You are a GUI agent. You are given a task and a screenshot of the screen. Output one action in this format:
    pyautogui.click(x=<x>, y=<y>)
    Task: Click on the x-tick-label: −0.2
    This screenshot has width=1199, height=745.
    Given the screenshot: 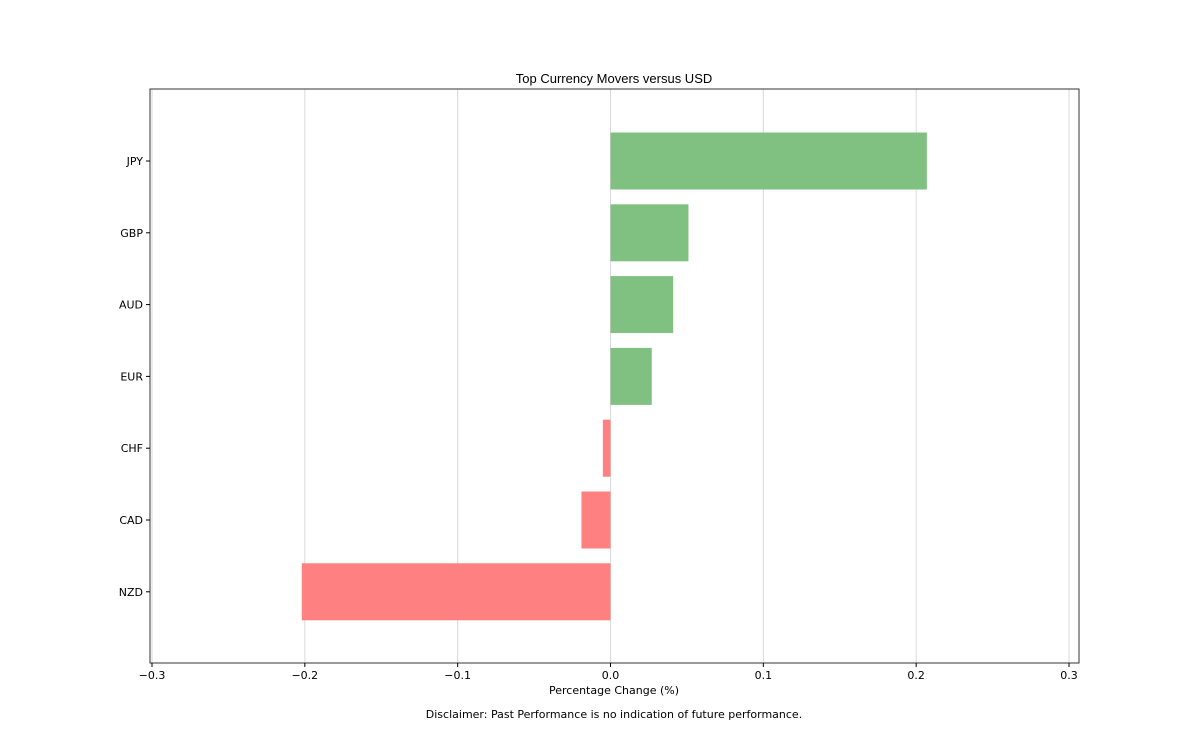 What is the action you would take?
    pyautogui.click(x=304, y=675)
    